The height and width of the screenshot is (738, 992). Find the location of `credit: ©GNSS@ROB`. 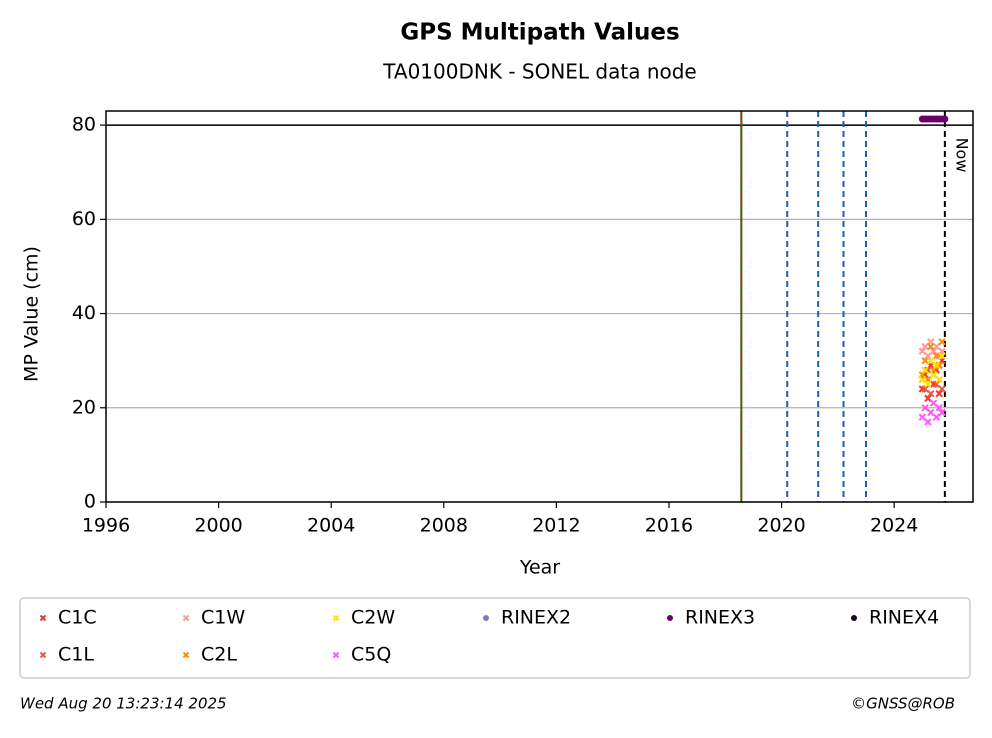

credit: ©GNSS@ROB is located at coordinates (903, 704).